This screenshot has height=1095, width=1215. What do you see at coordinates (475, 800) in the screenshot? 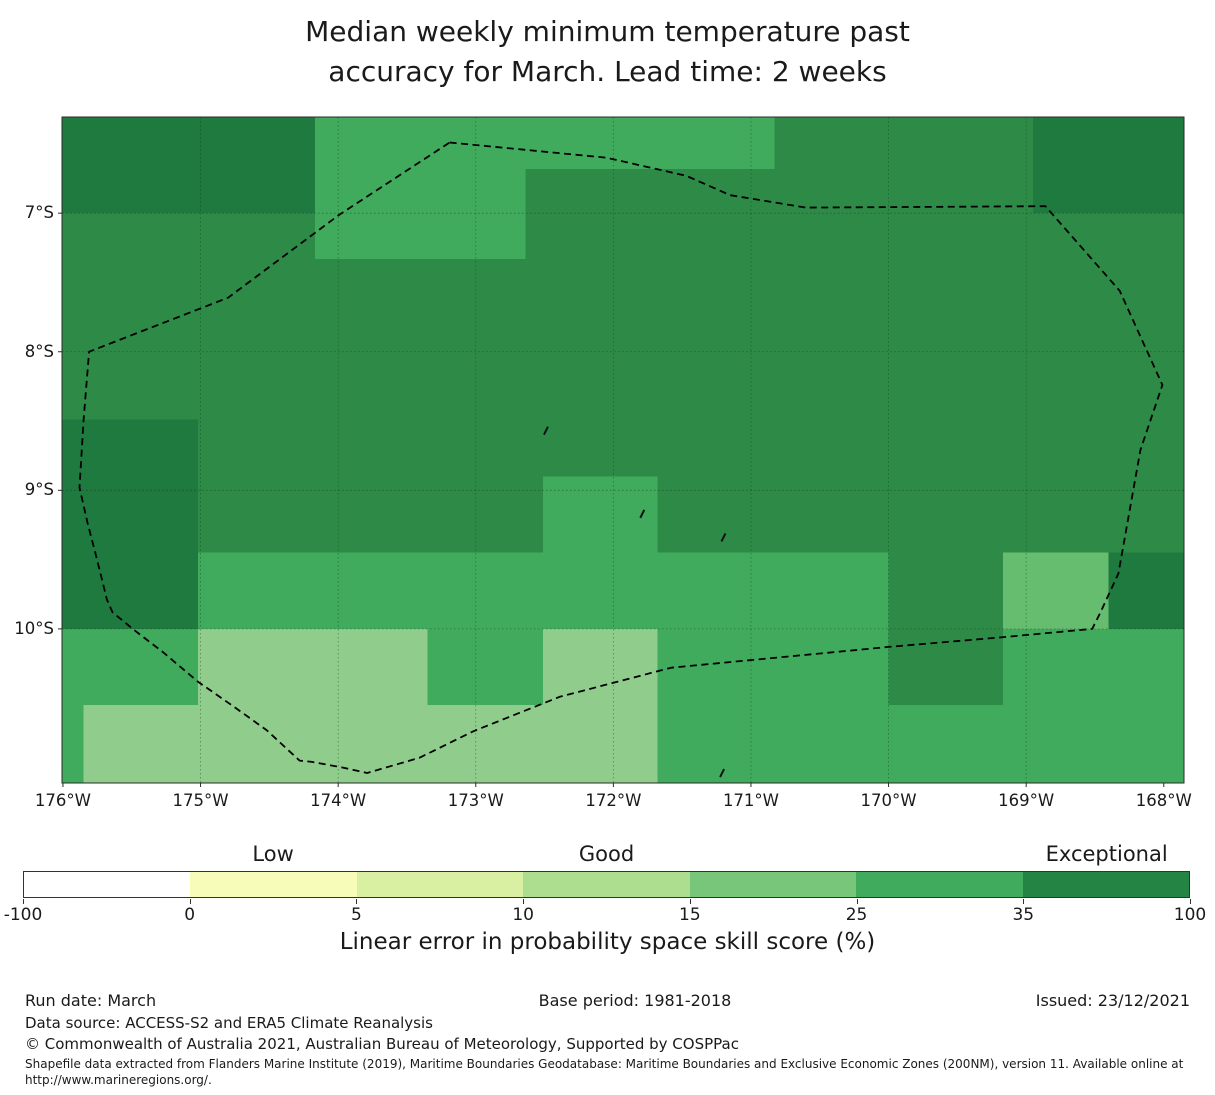
I see `x-axis-label-173°W: 173°W` at bounding box center [475, 800].